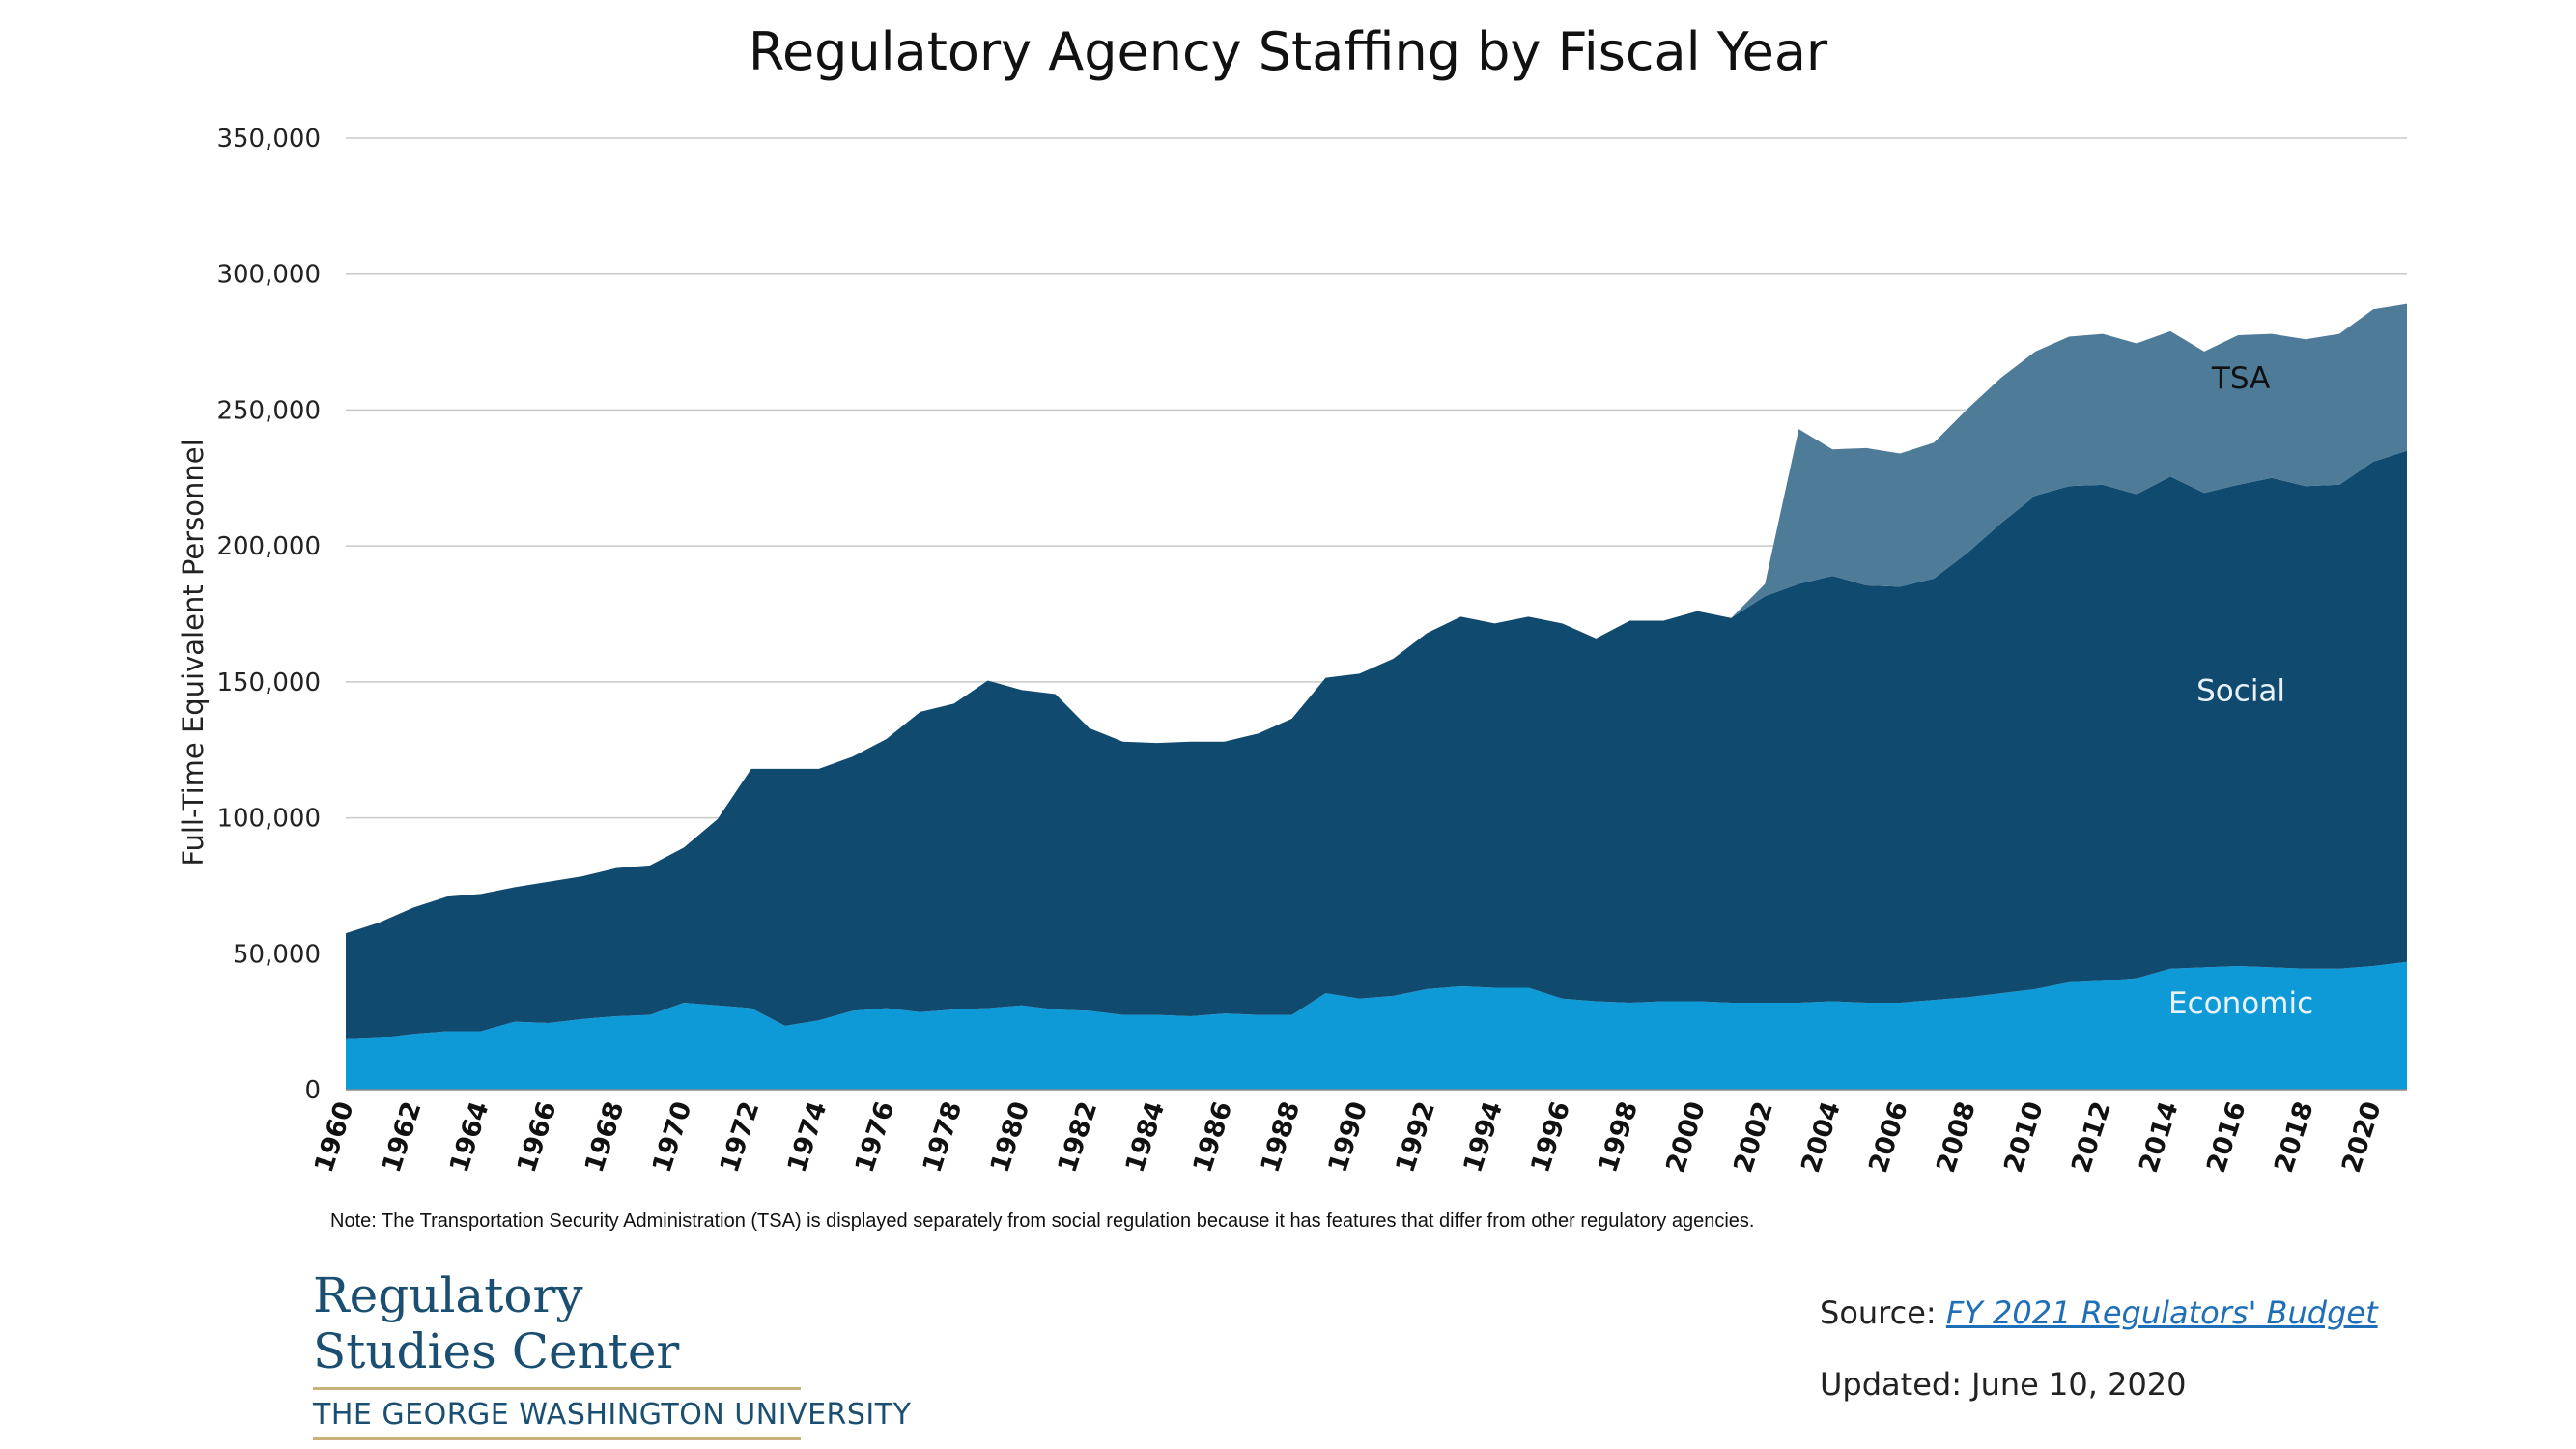 The height and width of the screenshot is (1449, 2576). I want to click on x-tick-label: 1972, so click(740, 1137).